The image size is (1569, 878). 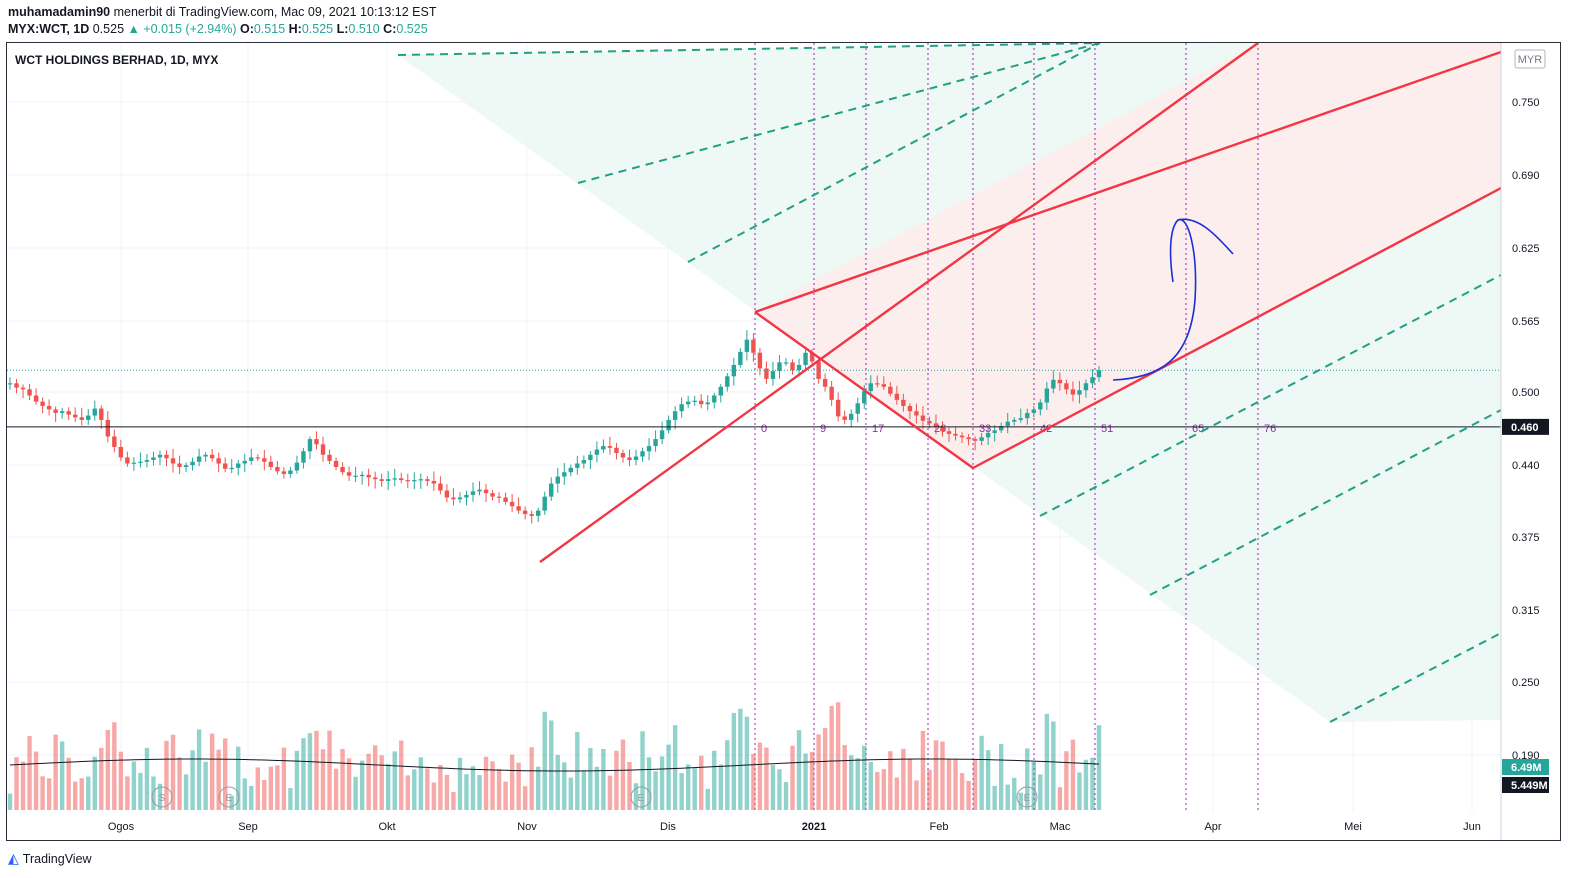 I want to click on hand-drawn-arrow, so click(x=1154, y=299).